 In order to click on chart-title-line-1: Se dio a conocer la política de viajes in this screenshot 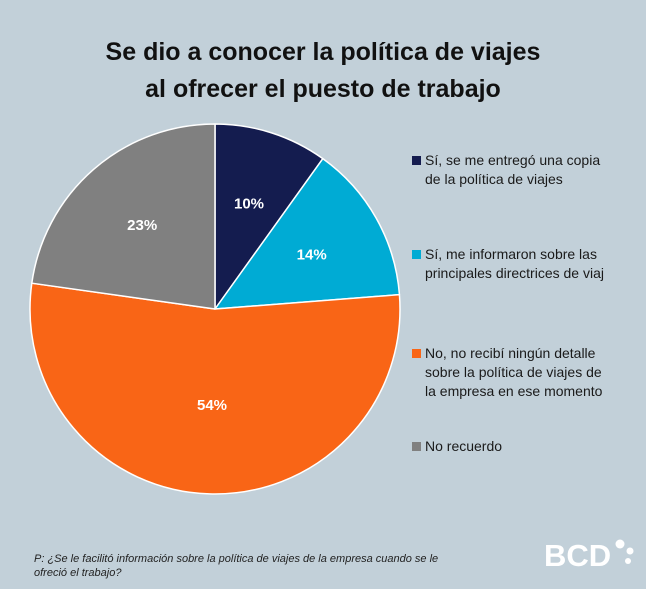, I will do `click(323, 52)`.